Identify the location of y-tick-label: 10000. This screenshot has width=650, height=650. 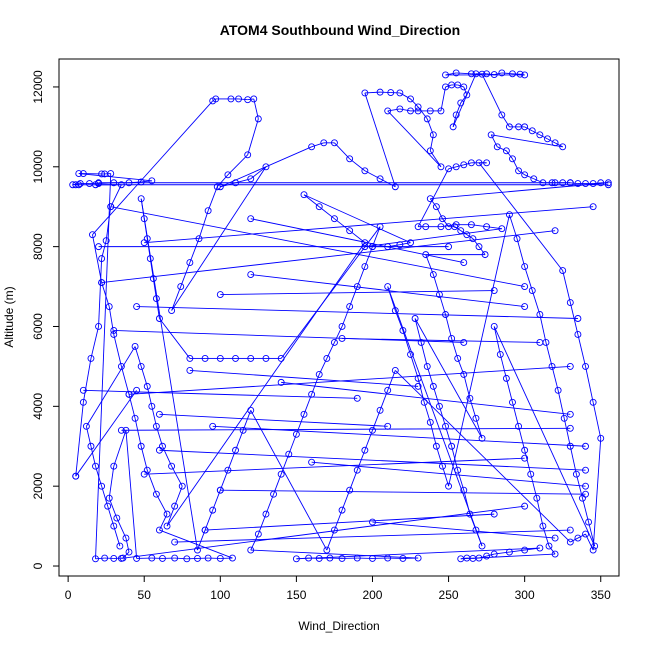
(38, 167).